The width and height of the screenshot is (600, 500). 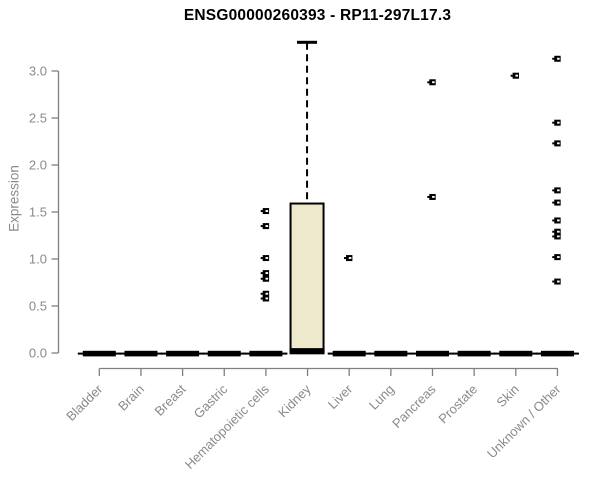 I want to click on box-hematopoietic-cells, so click(x=266, y=282).